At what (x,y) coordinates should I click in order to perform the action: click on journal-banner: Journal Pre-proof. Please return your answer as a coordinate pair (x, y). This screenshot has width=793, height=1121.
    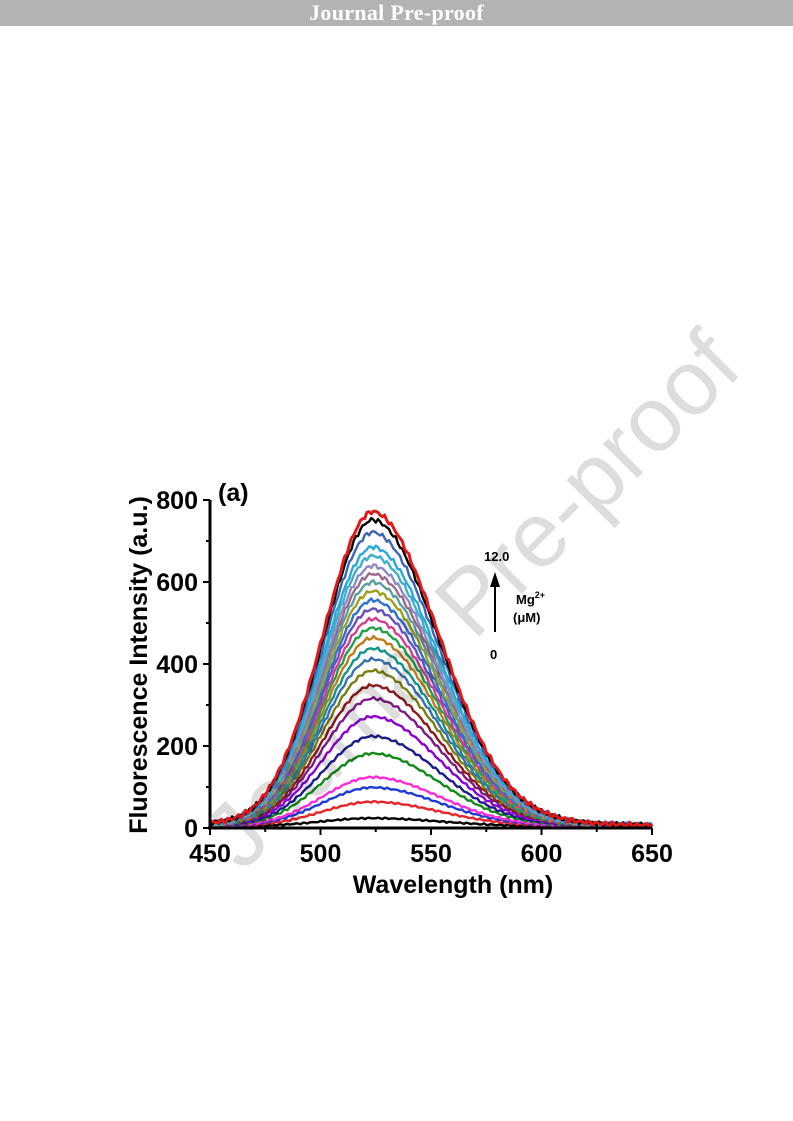
    Looking at the image, I should click on (396, 13).